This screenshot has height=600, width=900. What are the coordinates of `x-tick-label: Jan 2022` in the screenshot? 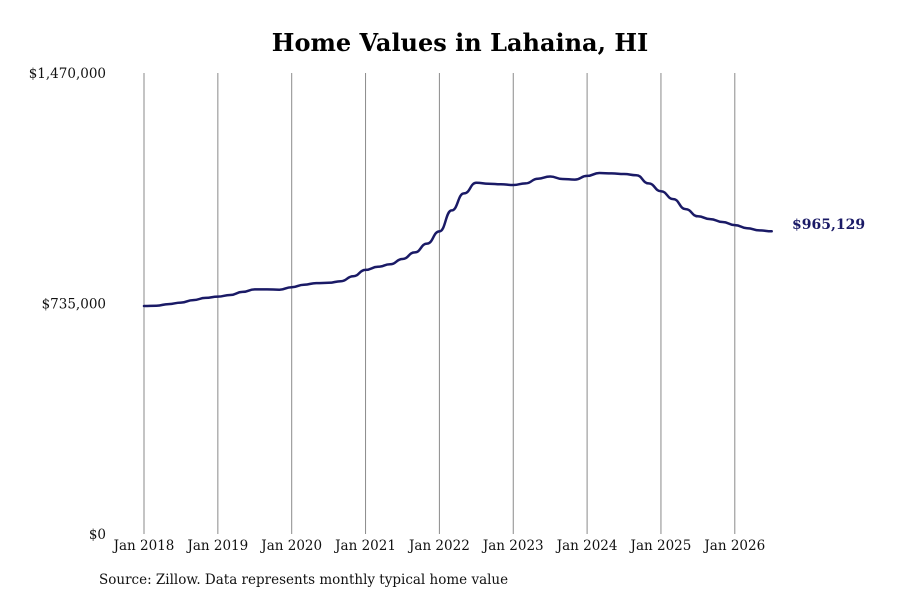 It's located at (438, 546).